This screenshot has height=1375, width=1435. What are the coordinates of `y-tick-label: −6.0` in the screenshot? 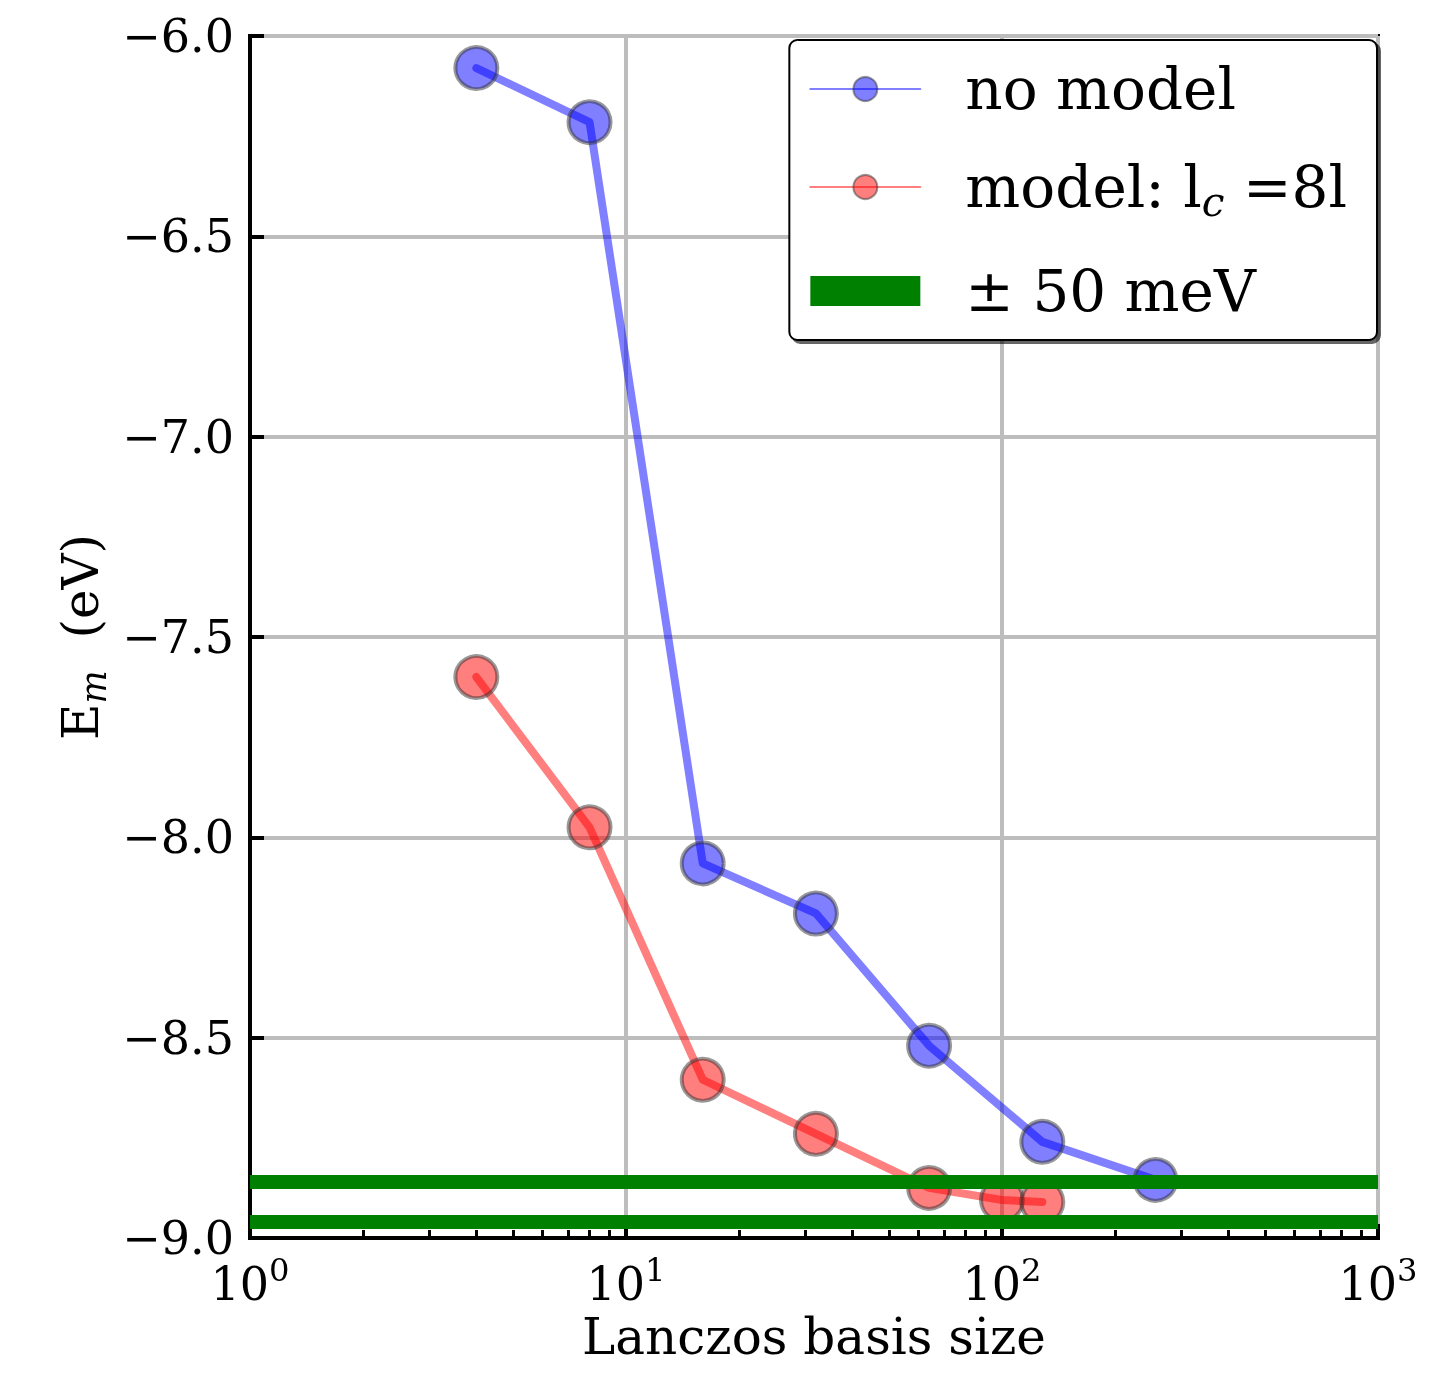 It's located at (178, 36).